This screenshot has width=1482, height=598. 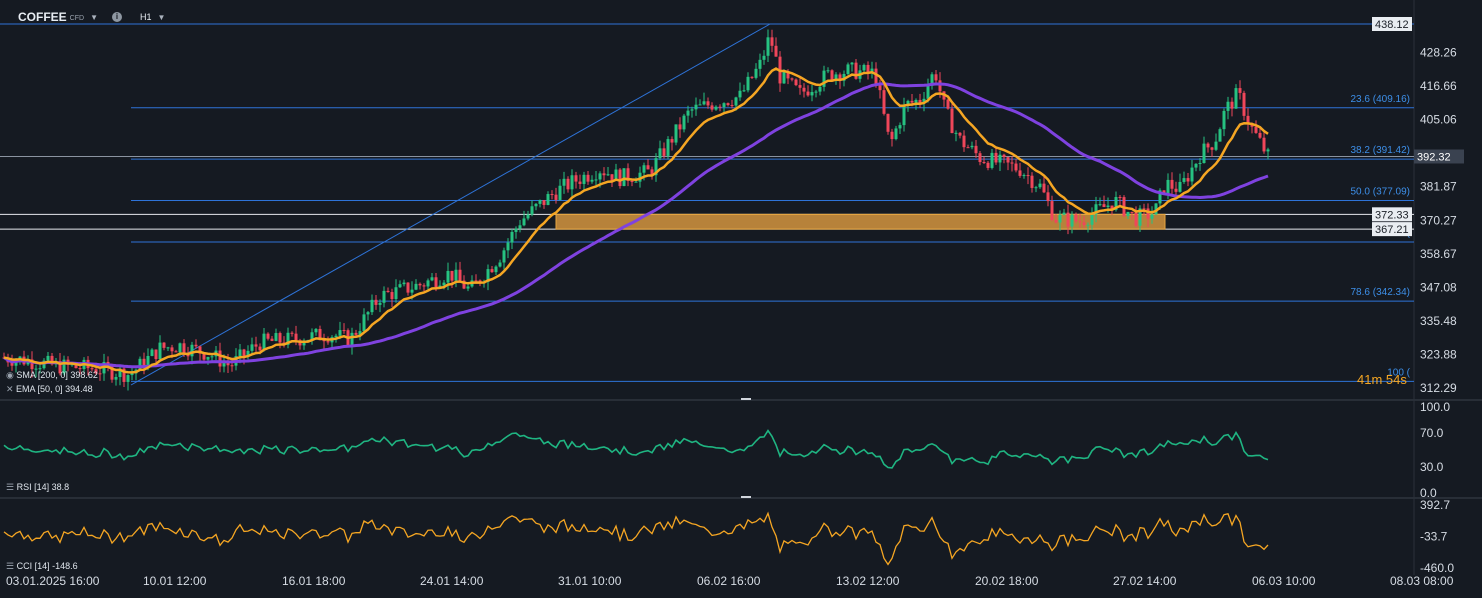 What do you see at coordinates (42, 17) in the screenshot?
I see `symbol-name: COFFEE` at bounding box center [42, 17].